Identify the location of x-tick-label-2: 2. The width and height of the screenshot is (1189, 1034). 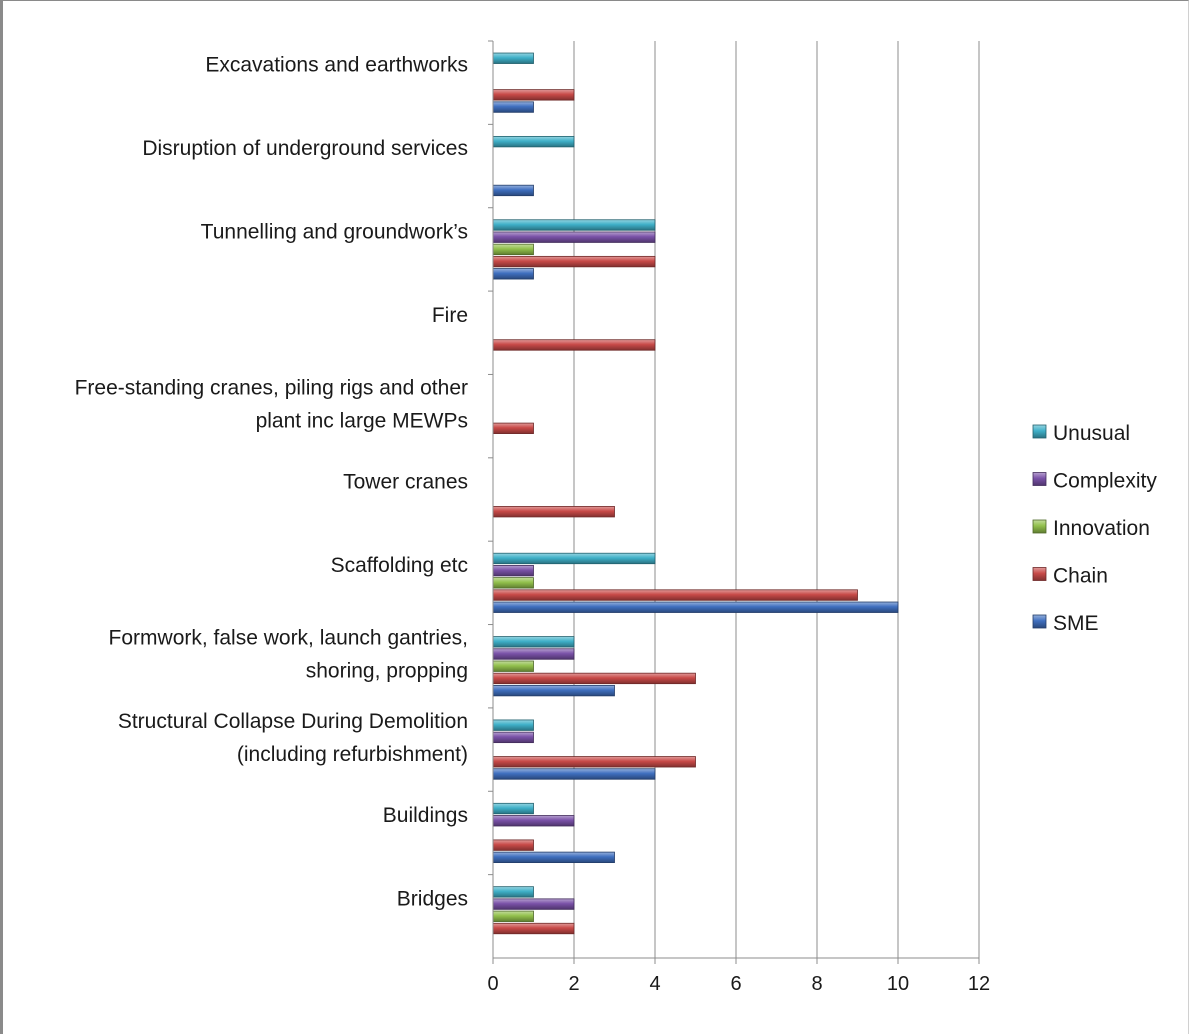
(573, 984).